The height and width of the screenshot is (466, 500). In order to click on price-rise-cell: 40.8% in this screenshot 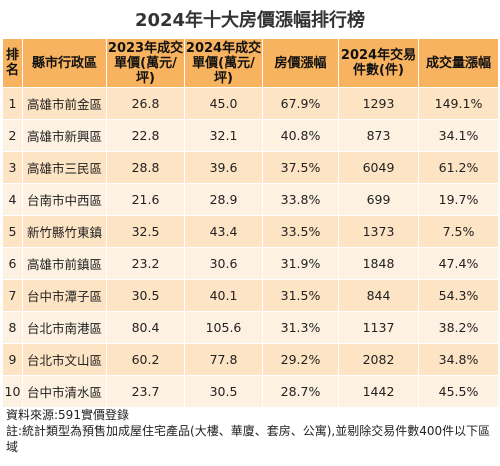, I will do `click(300, 135)`.